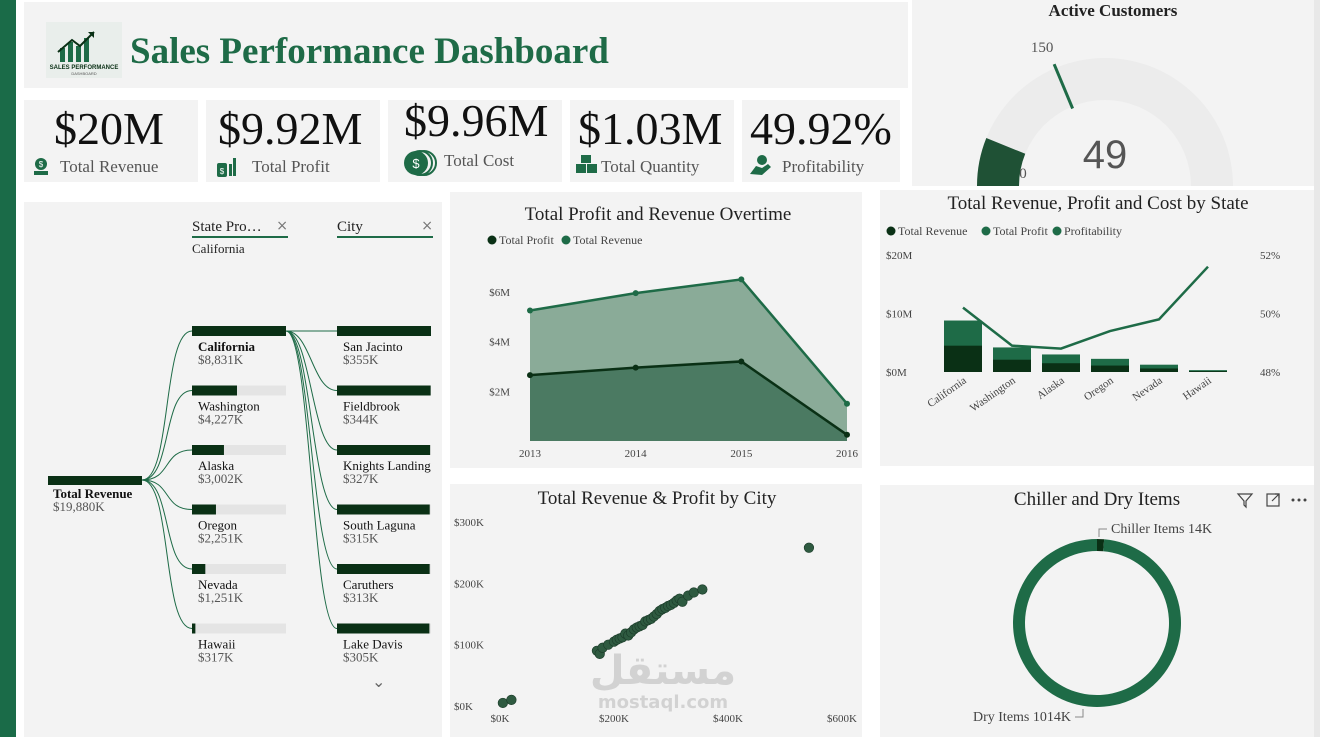  I want to click on y-tick-right: 48%, so click(1270, 373).